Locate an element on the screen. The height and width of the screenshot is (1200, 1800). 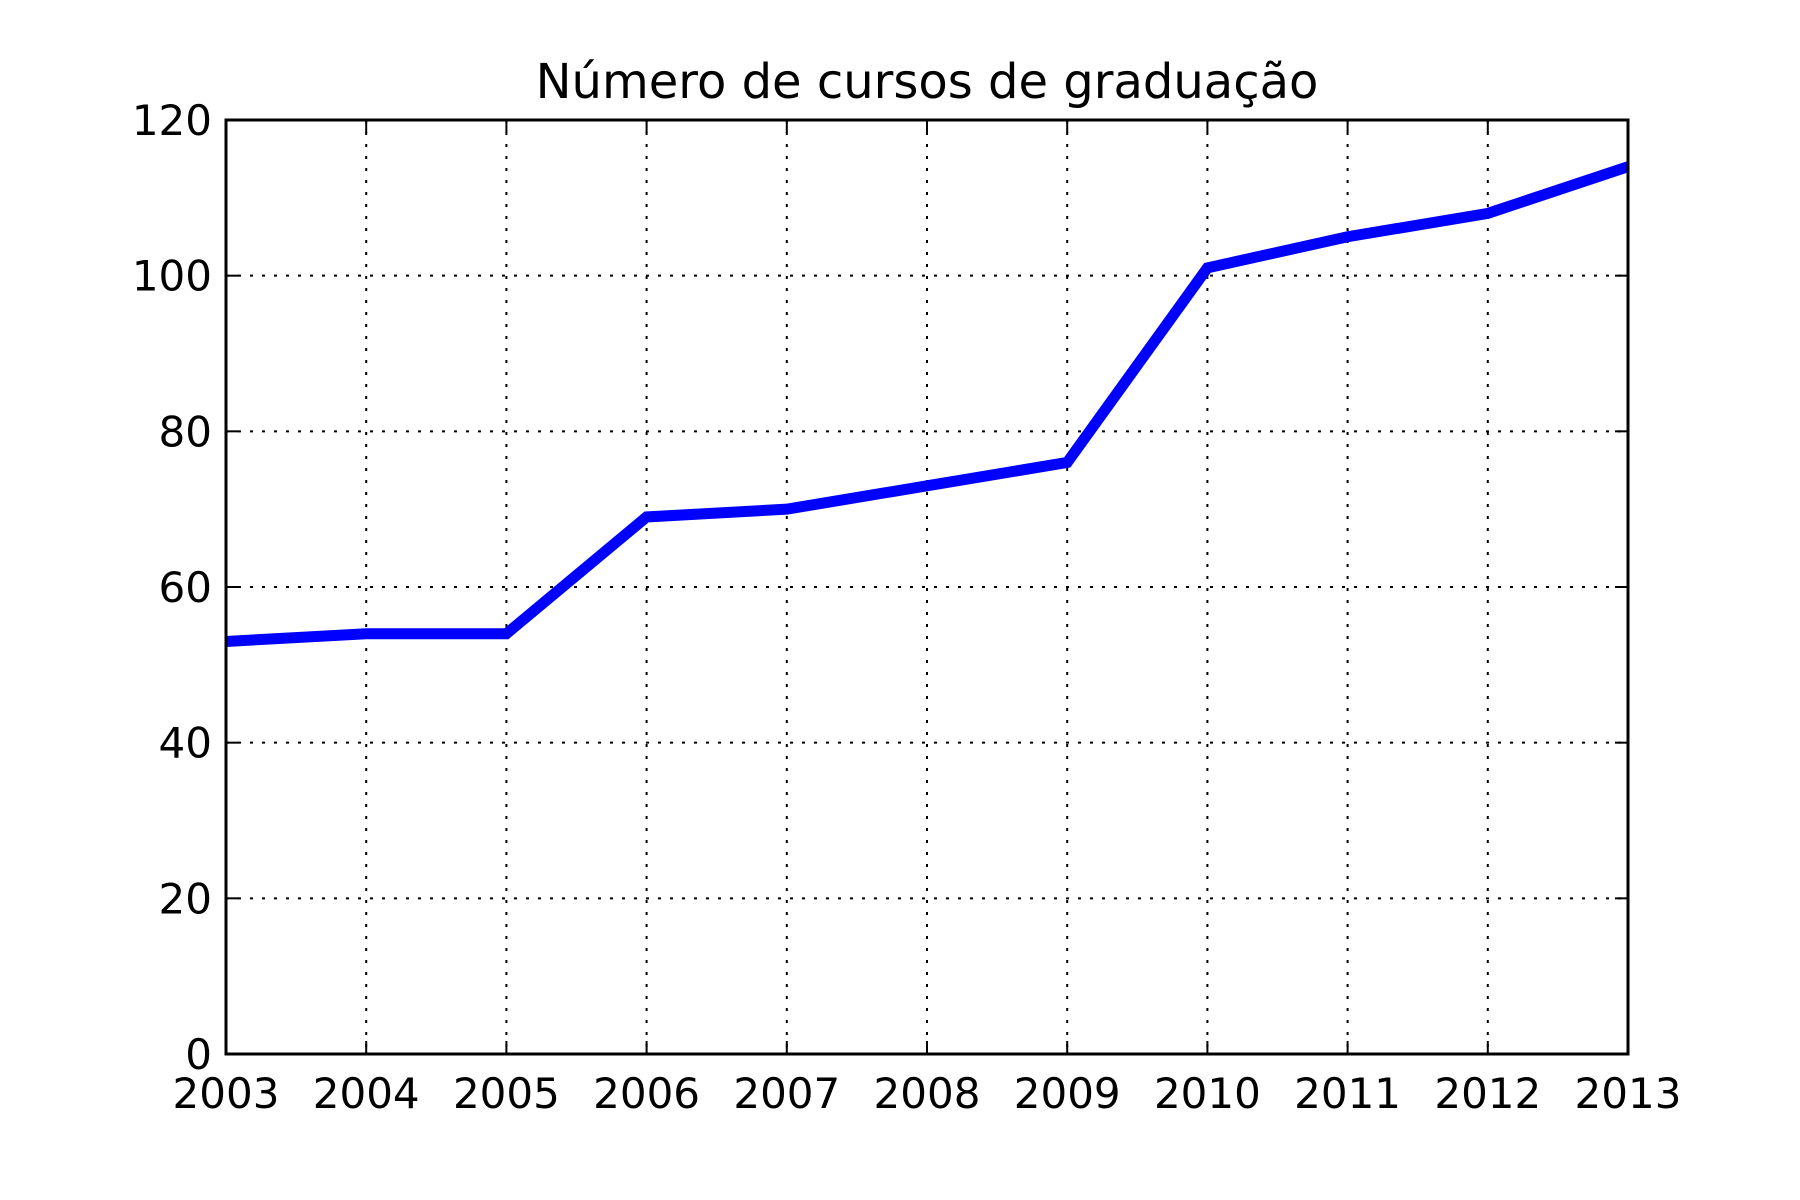
x-tick-label: 2004 is located at coordinates (366, 1093).